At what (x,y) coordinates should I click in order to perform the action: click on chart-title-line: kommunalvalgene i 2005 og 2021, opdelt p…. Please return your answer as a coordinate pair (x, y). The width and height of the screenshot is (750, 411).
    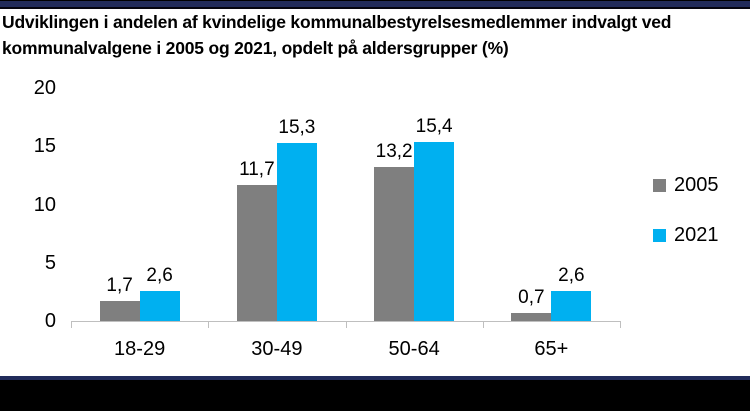
    Looking at the image, I should click on (255, 48).